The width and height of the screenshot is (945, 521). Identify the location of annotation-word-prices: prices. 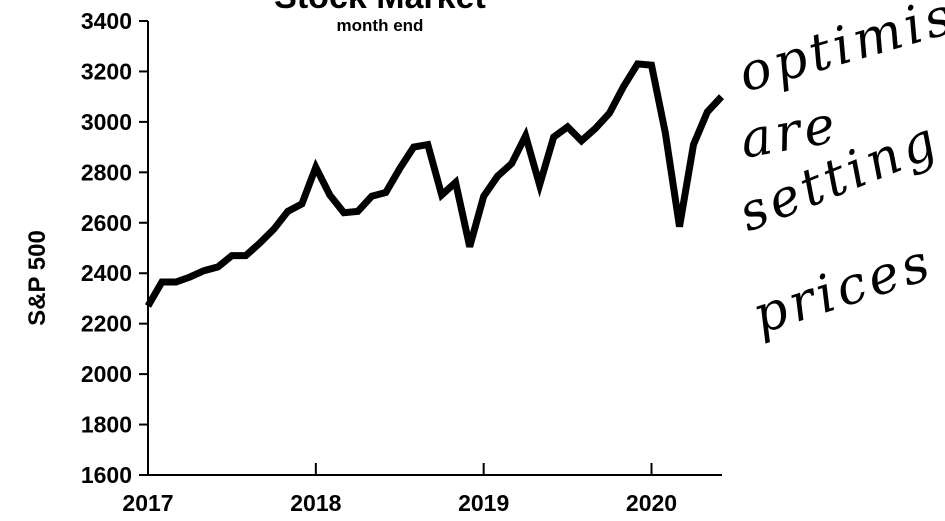
(842, 289).